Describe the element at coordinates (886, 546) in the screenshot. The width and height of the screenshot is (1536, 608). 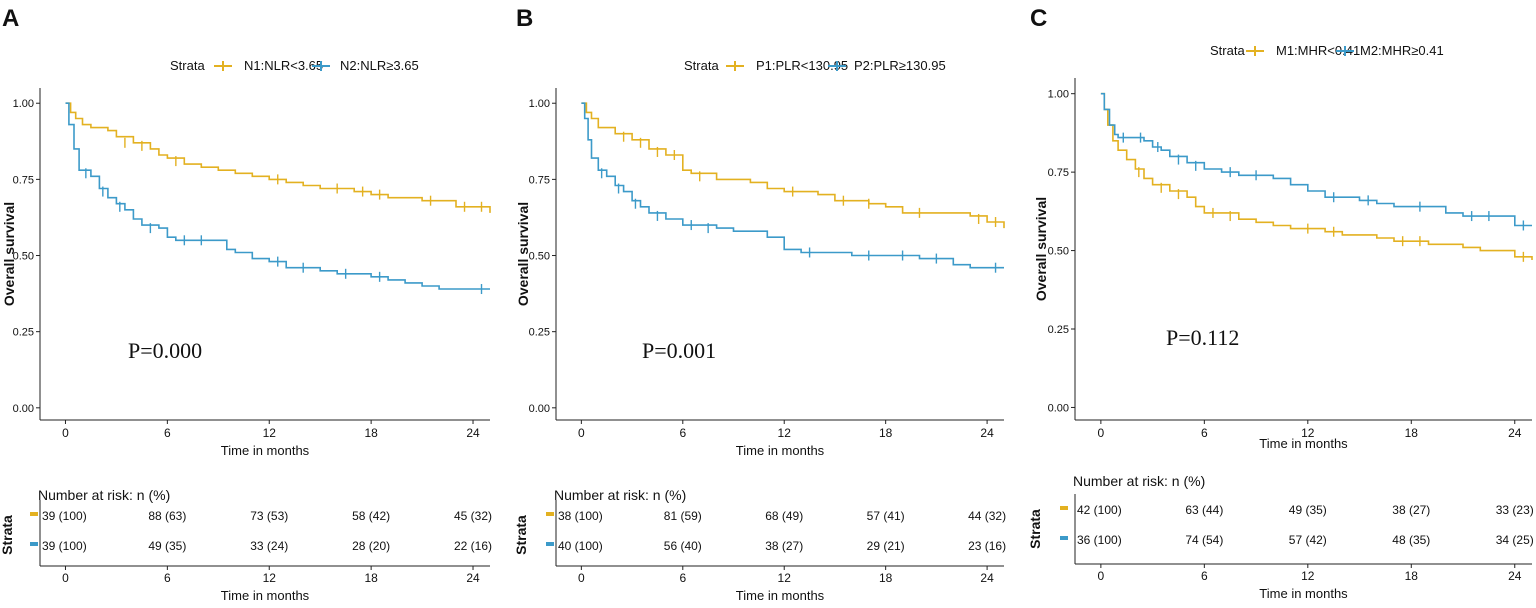
I see `risk-cell: 29 (21)` at that location.